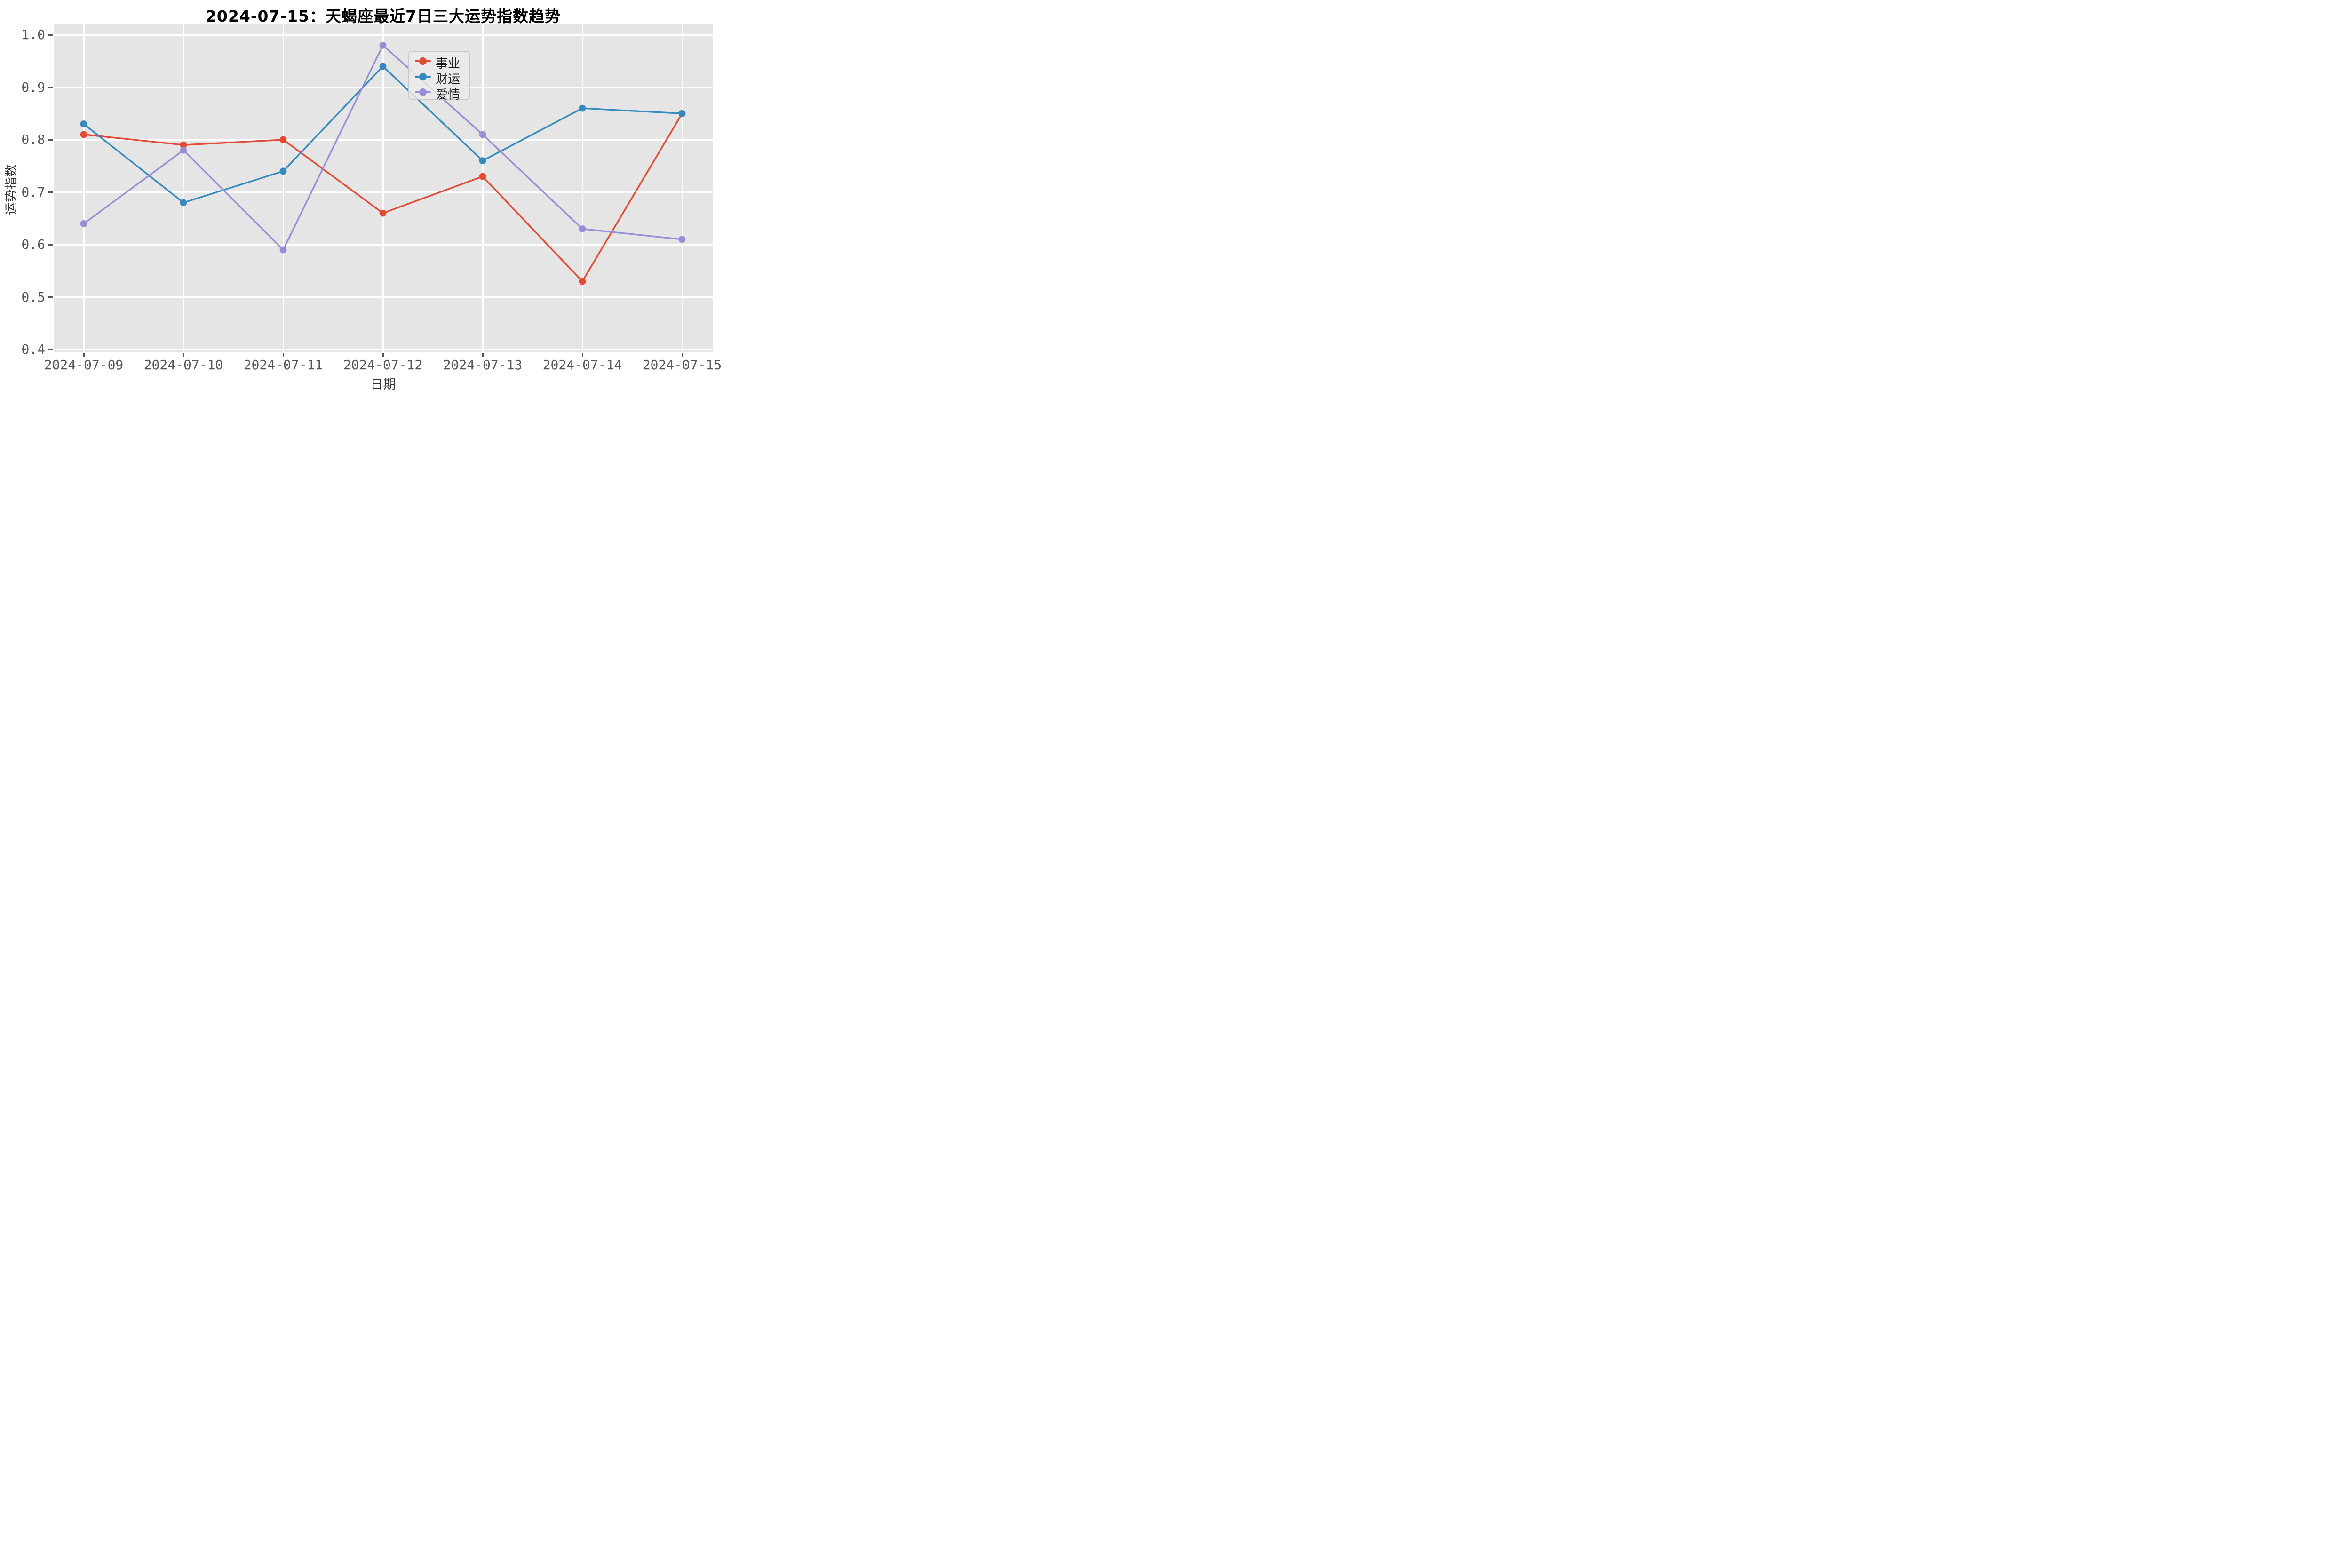  Describe the element at coordinates (33, 192) in the screenshot. I see `y-tick-label: 0.7` at that location.